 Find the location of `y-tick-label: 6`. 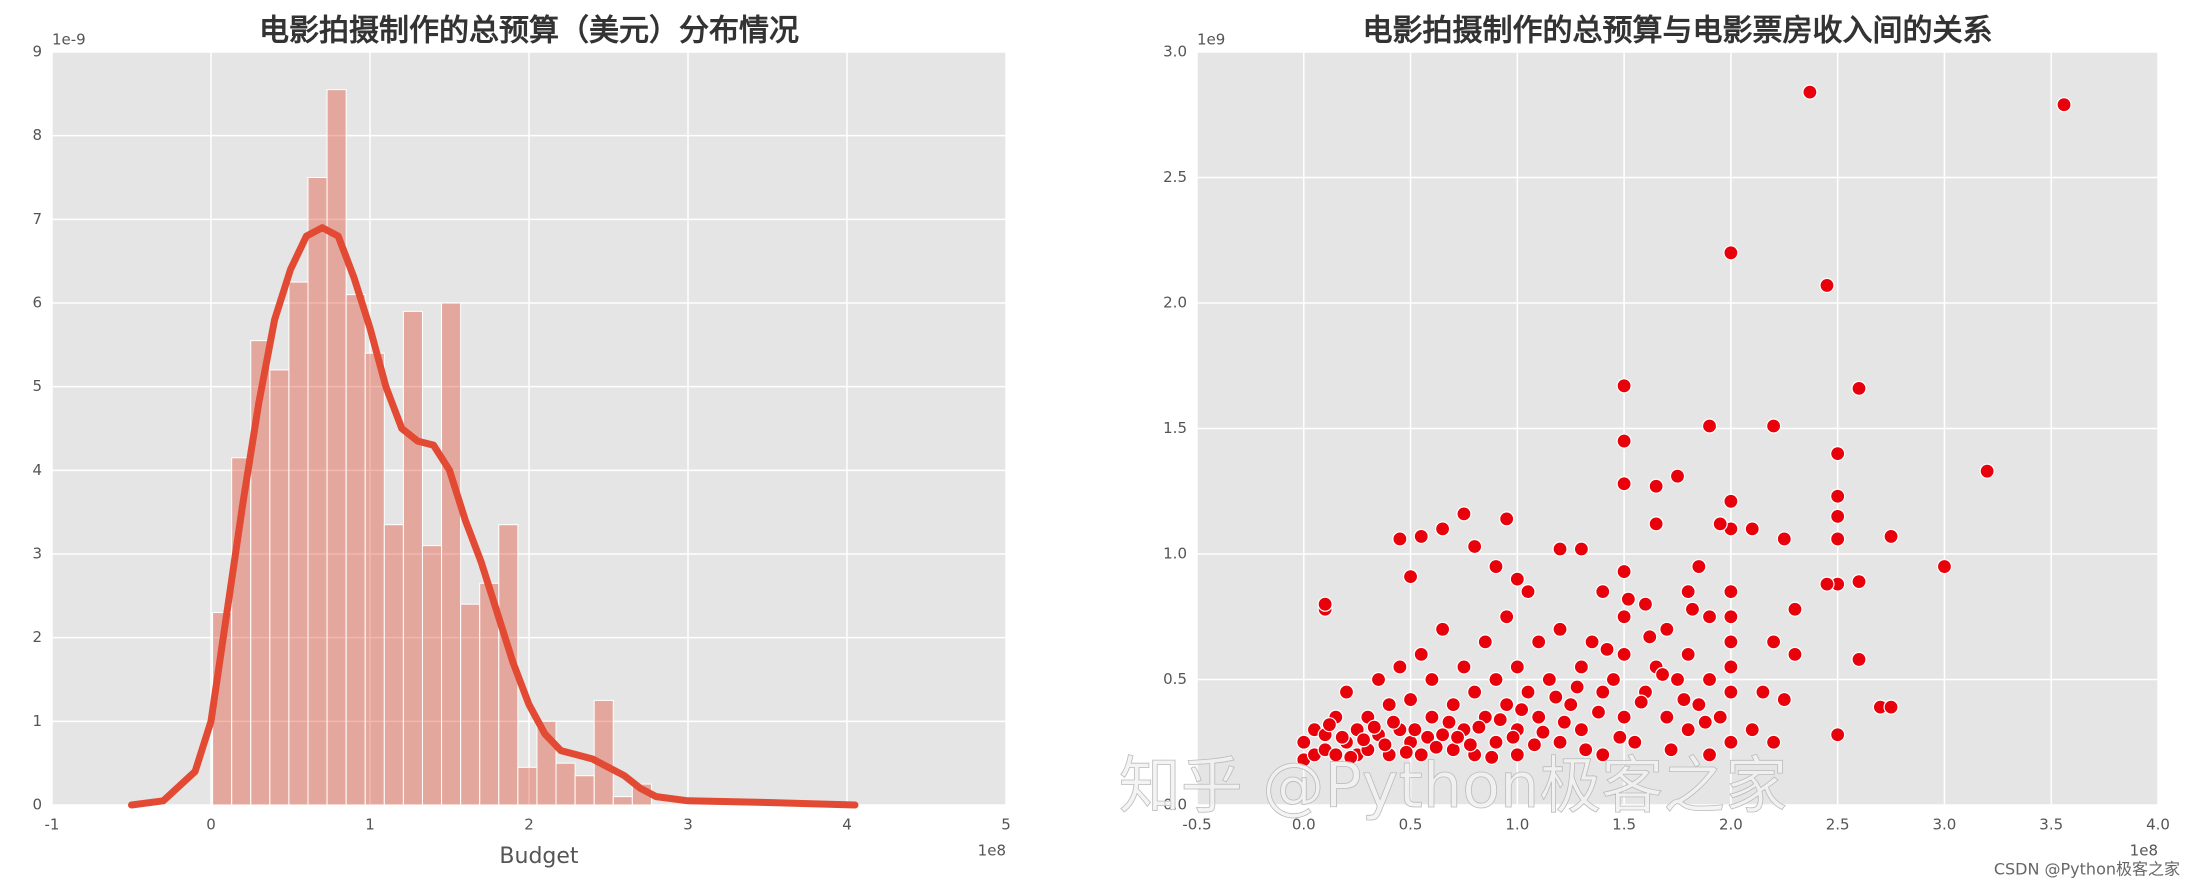

y-tick-label: 6 is located at coordinates (37, 303).